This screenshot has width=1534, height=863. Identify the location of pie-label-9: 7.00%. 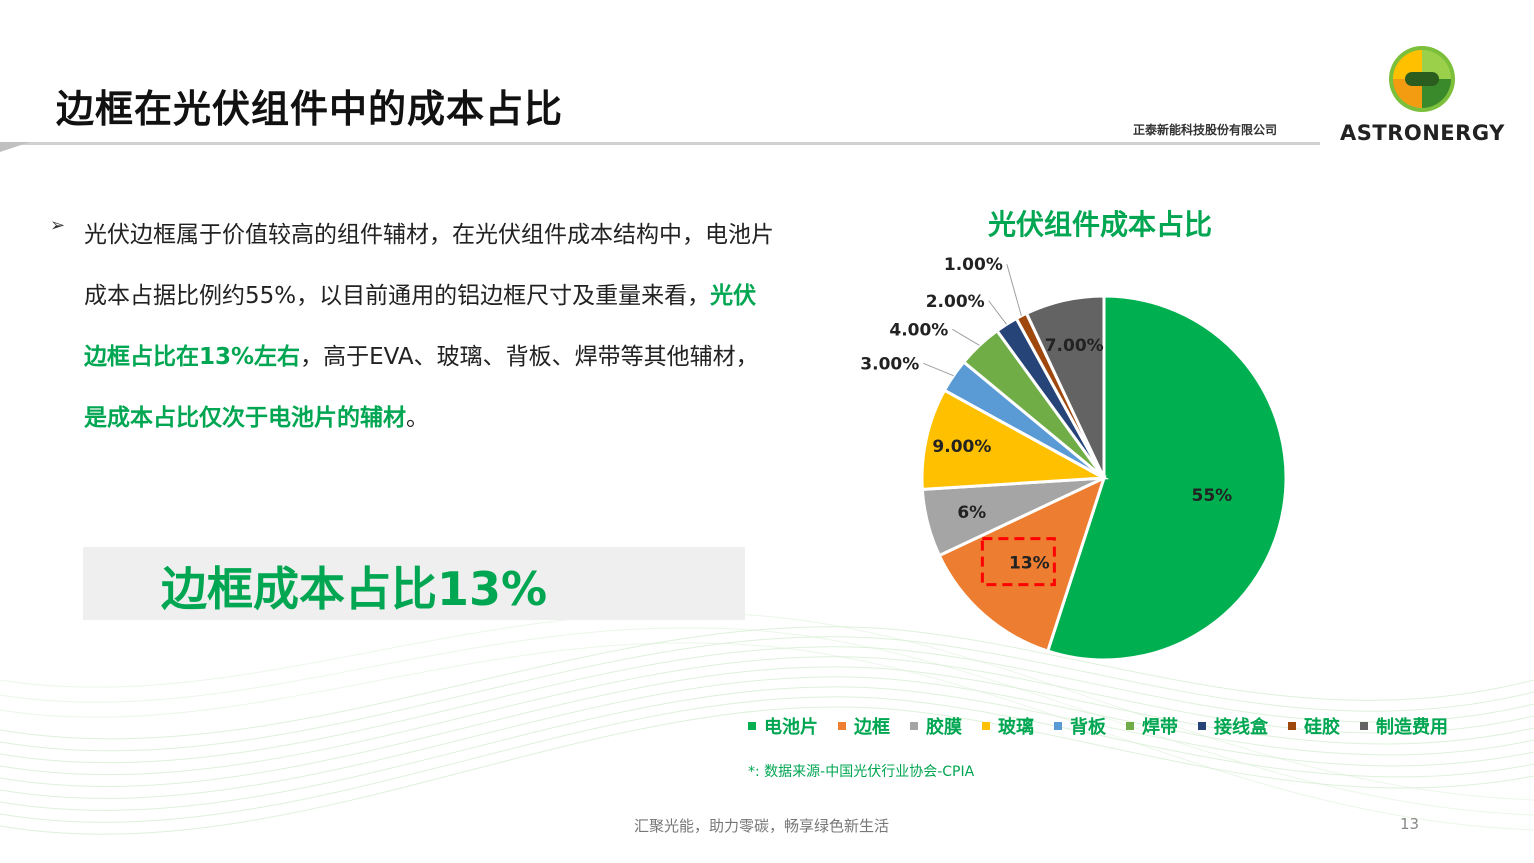
(1074, 346).